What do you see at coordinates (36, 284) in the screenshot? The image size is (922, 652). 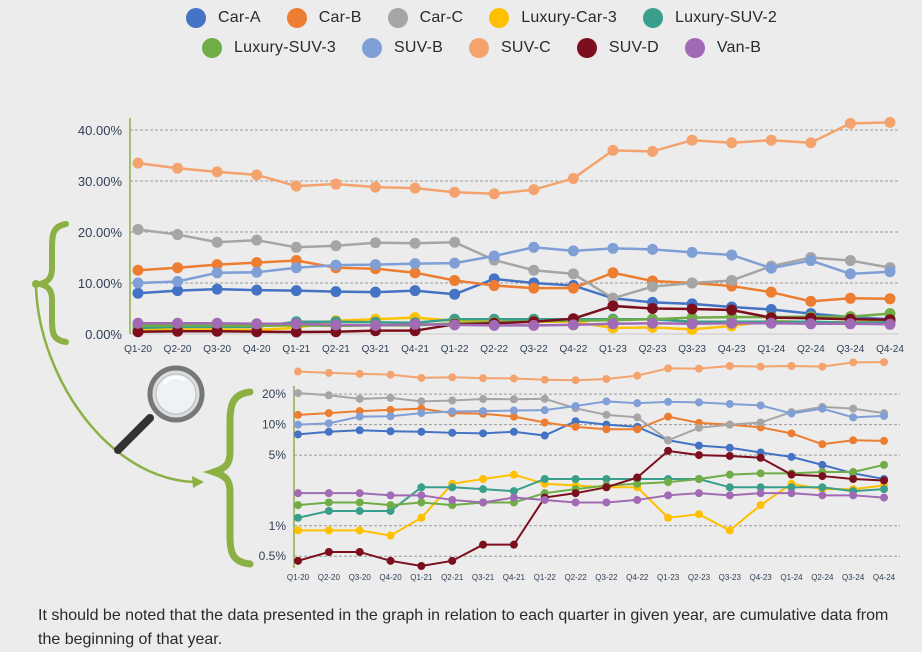 I see `brace-marker-dot` at bounding box center [36, 284].